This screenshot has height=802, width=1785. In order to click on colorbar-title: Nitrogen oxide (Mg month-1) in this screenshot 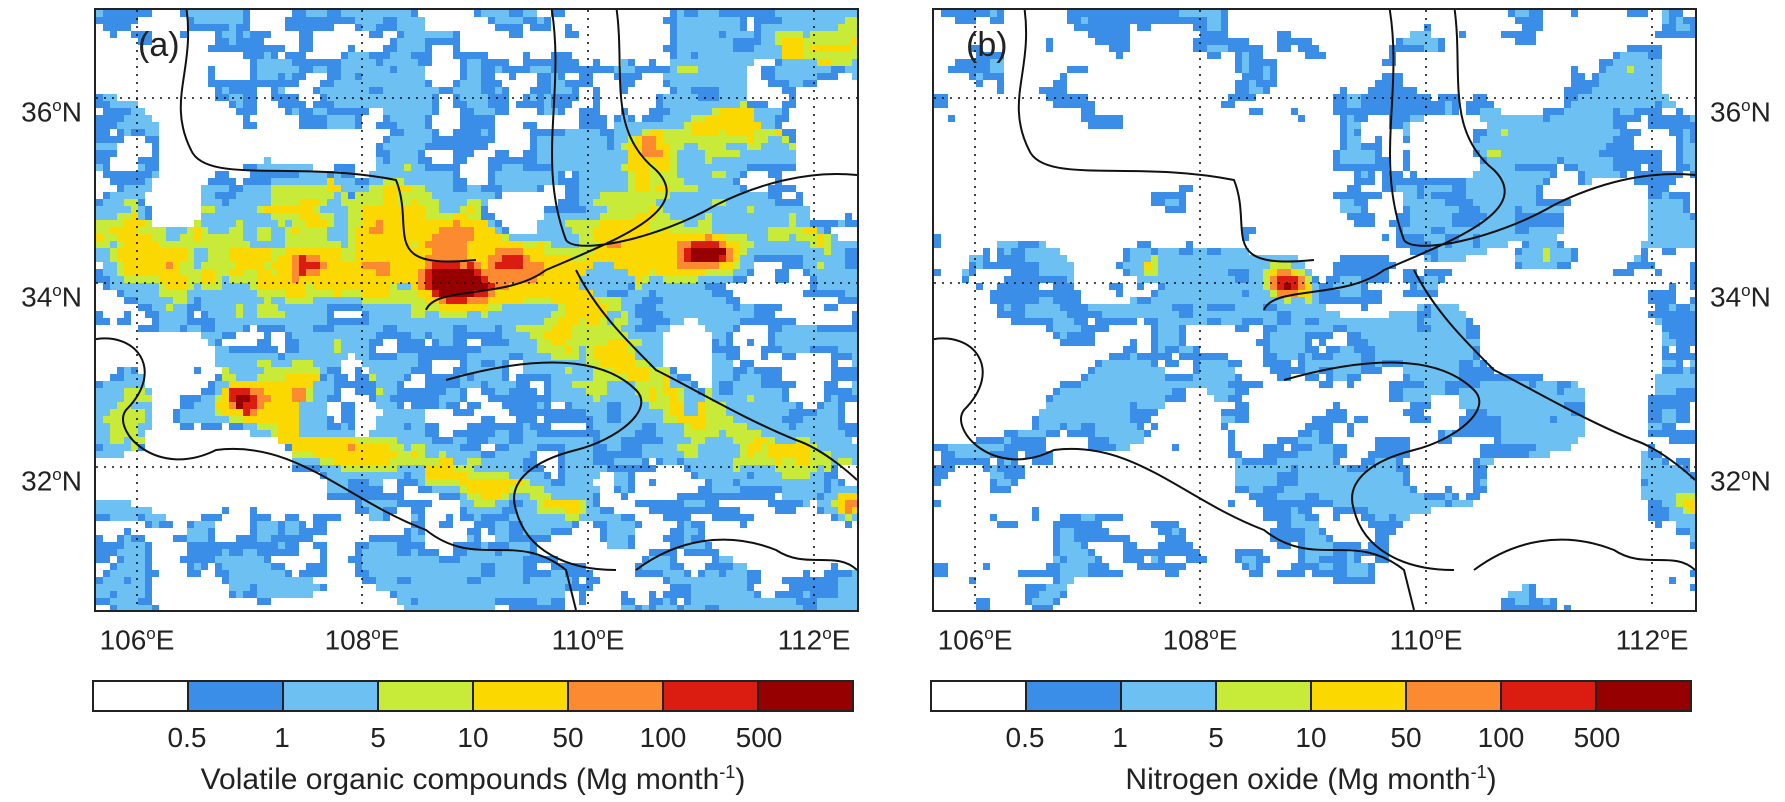, I will do `click(1311, 779)`.